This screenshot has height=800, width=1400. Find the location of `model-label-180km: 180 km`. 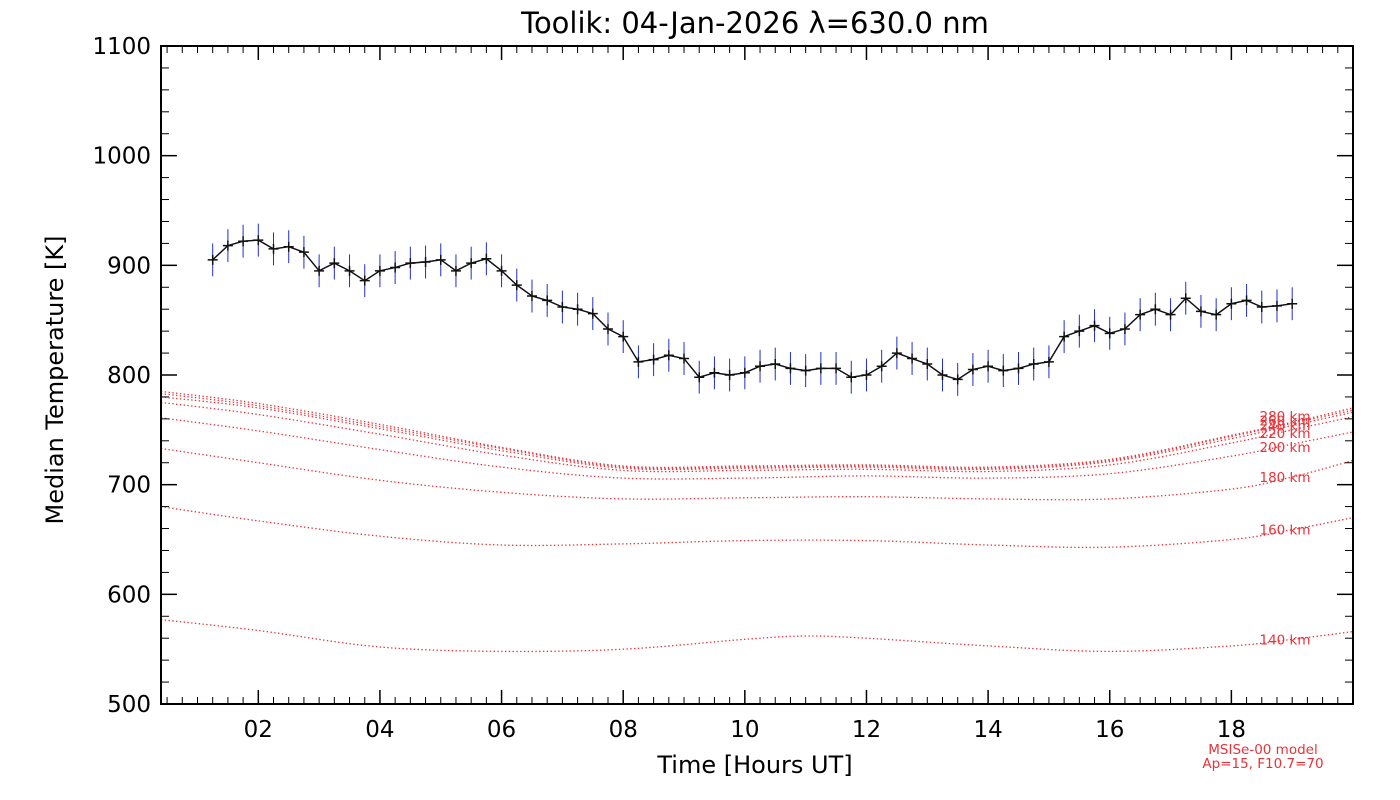

model-label-180km: 180 km is located at coordinates (1284, 478).